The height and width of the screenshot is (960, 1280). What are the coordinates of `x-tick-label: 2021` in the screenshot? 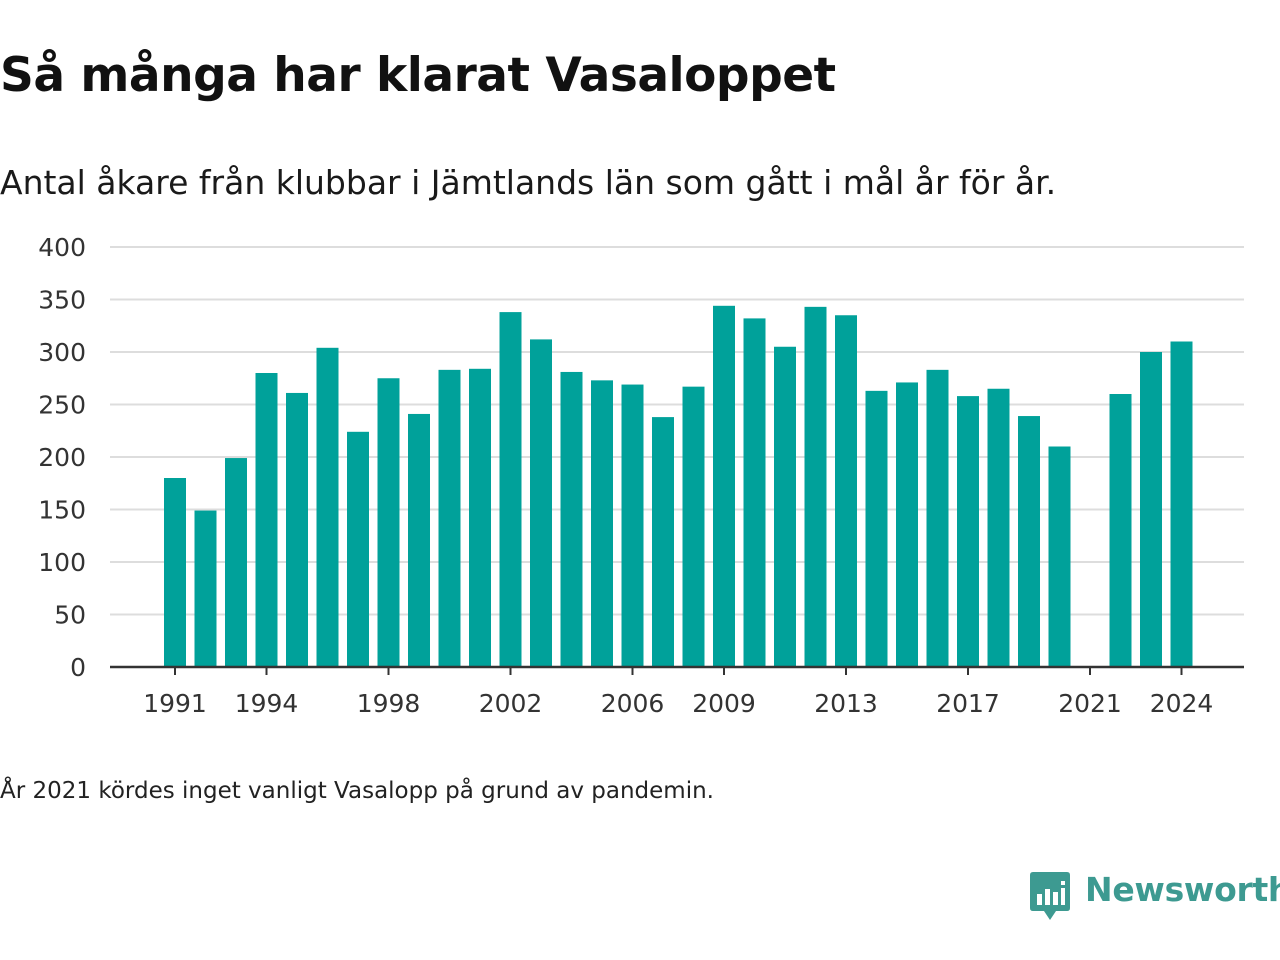 It's located at (1090, 703).